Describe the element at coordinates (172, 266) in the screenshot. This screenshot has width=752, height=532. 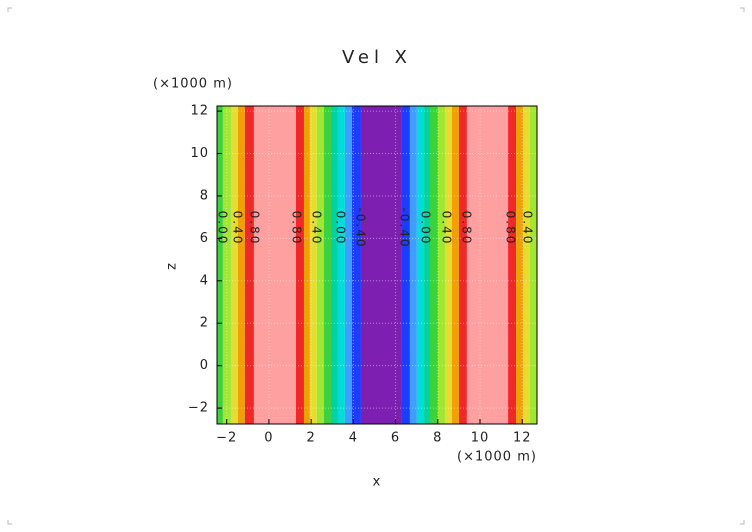
I see `y-axis-label: z` at that location.